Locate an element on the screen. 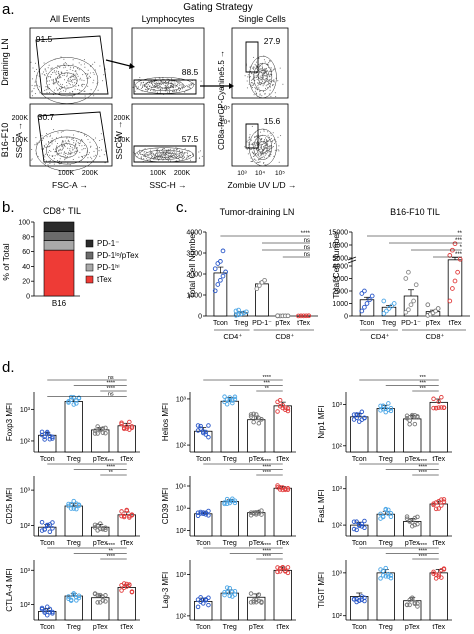 This screenshot has width=474, height=634. y-tick-label: 2000 is located at coordinates (194, 275).